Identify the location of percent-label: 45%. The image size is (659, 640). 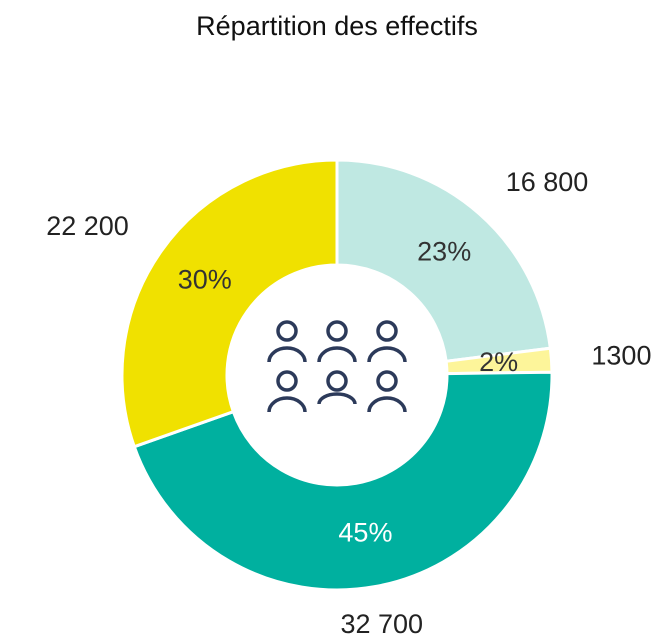
(365, 533).